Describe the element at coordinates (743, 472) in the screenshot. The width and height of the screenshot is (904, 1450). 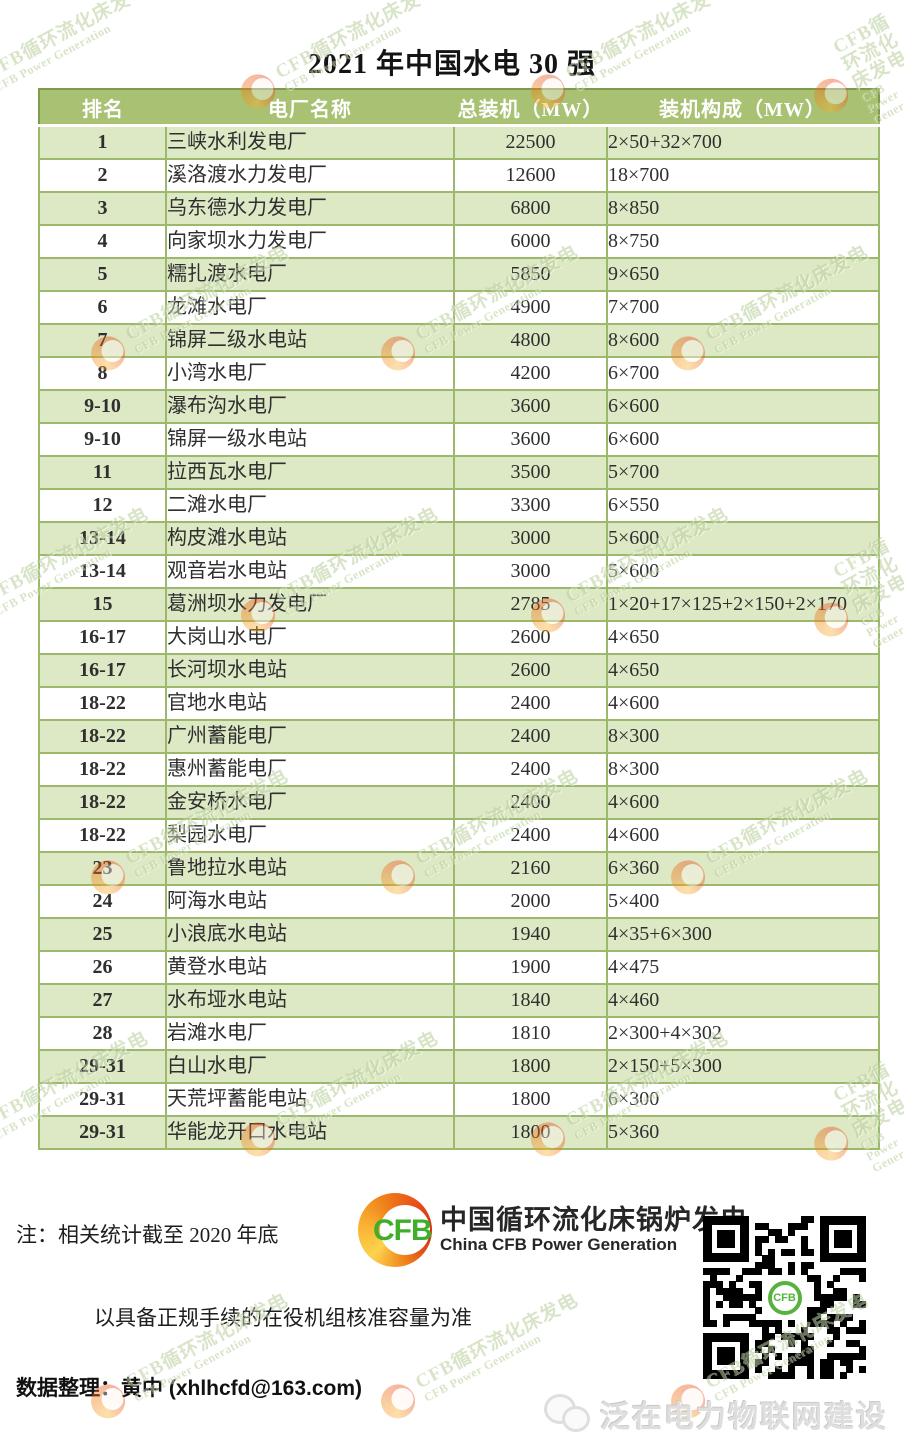
I see `composition-cell: 5×700` at that location.